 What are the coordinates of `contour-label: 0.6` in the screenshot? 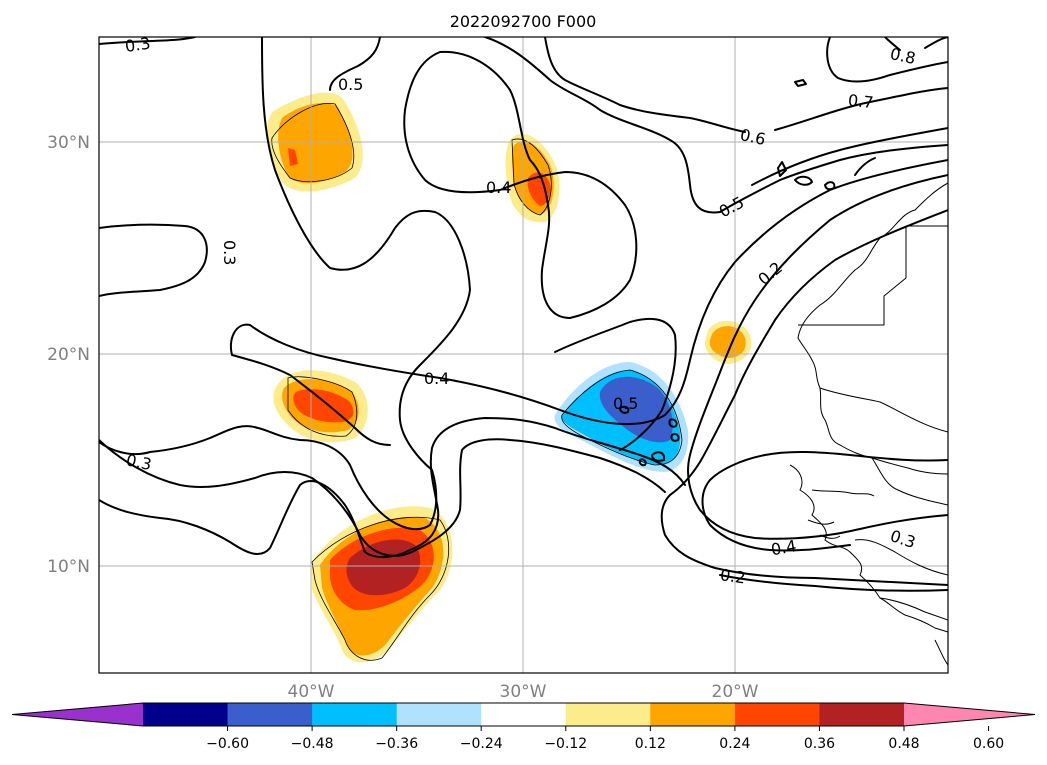 It's located at (752, 137).